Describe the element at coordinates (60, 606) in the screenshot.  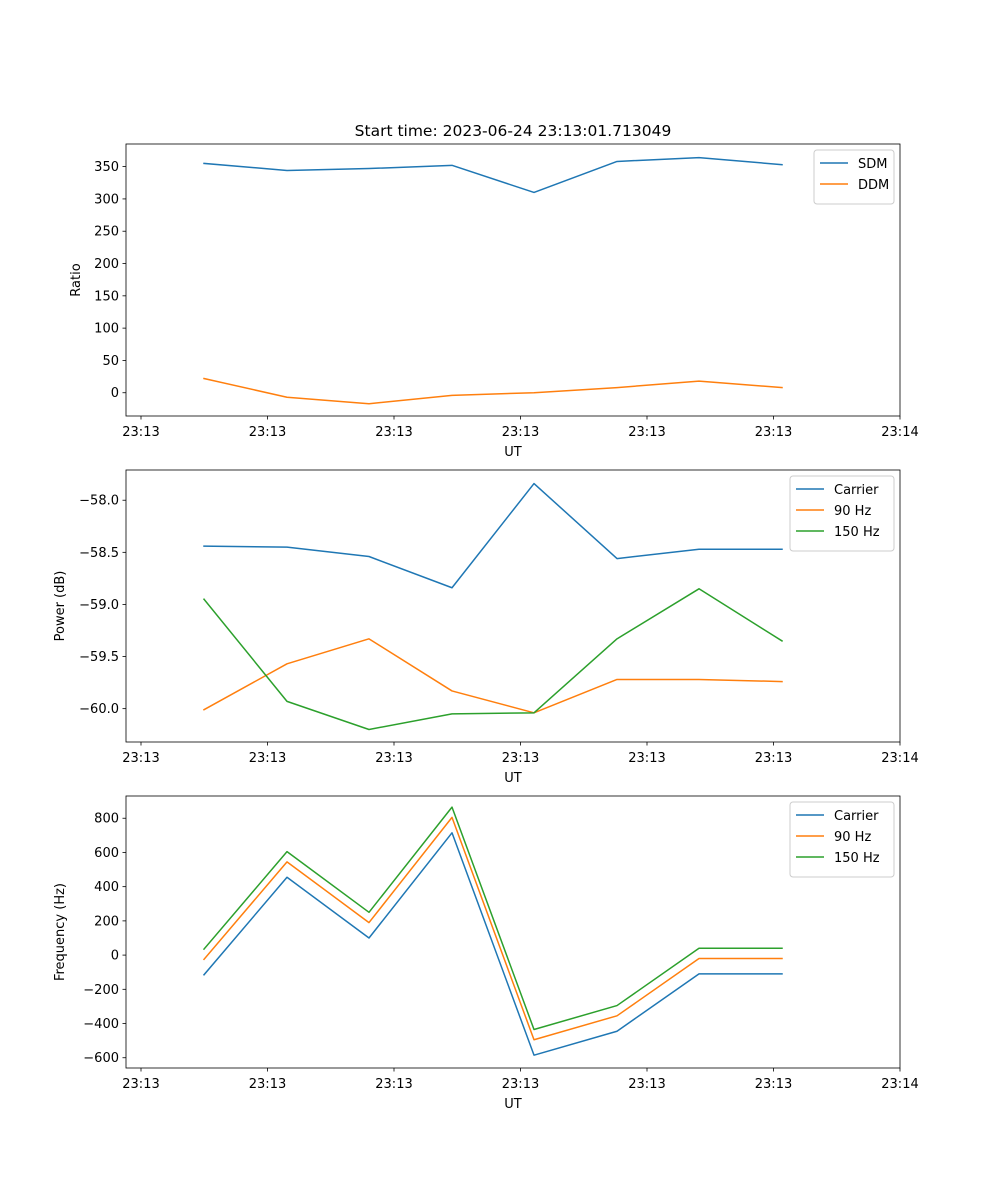
I see `y-axis-label: Power (dB)` at that location.